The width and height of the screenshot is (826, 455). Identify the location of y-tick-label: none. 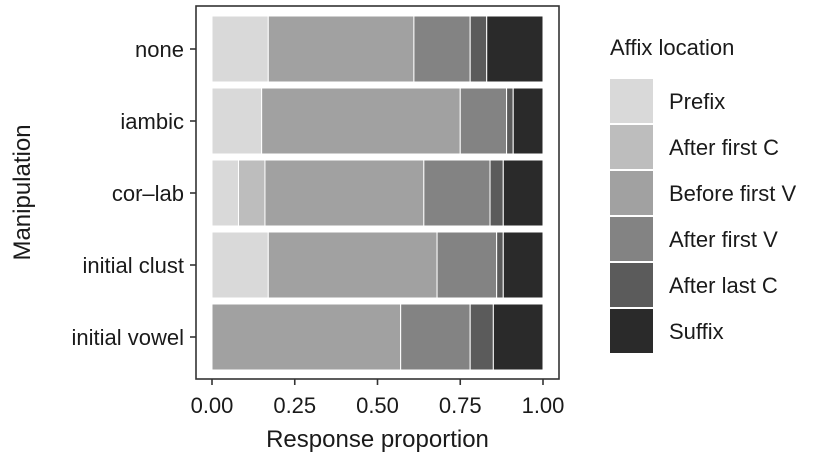
(159, 49).